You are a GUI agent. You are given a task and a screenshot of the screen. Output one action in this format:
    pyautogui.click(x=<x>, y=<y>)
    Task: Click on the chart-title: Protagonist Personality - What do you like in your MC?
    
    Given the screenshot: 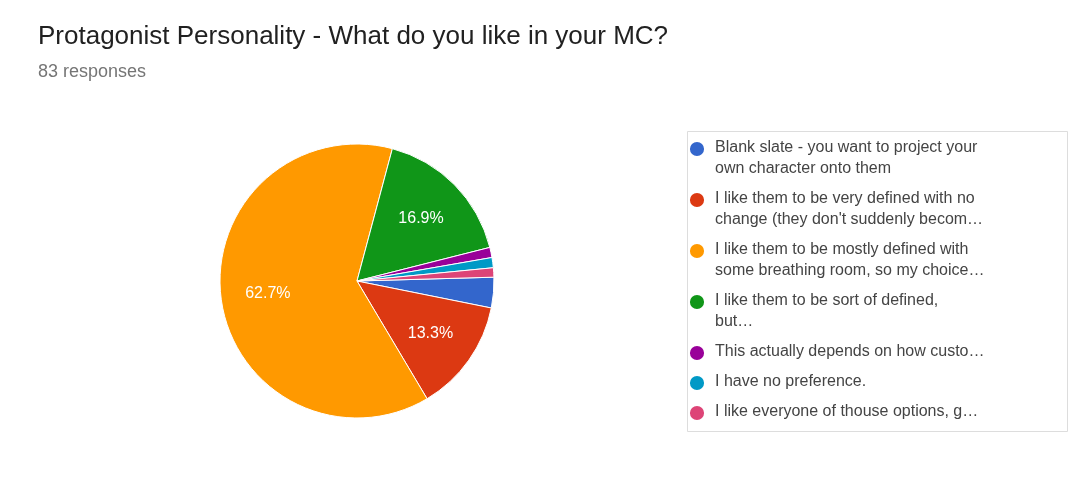 What is the action you would take?
    pyautogui.click(x=353, y=34)
    